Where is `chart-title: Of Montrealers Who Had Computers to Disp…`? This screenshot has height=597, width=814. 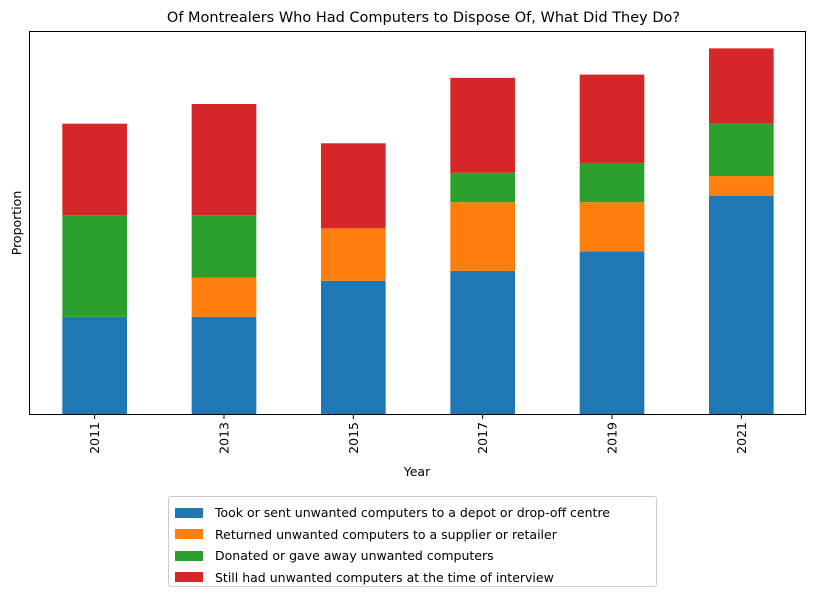
chart-title: Of Montrealers Who Had Computers to Disp… is located at coordinates (423, 18).